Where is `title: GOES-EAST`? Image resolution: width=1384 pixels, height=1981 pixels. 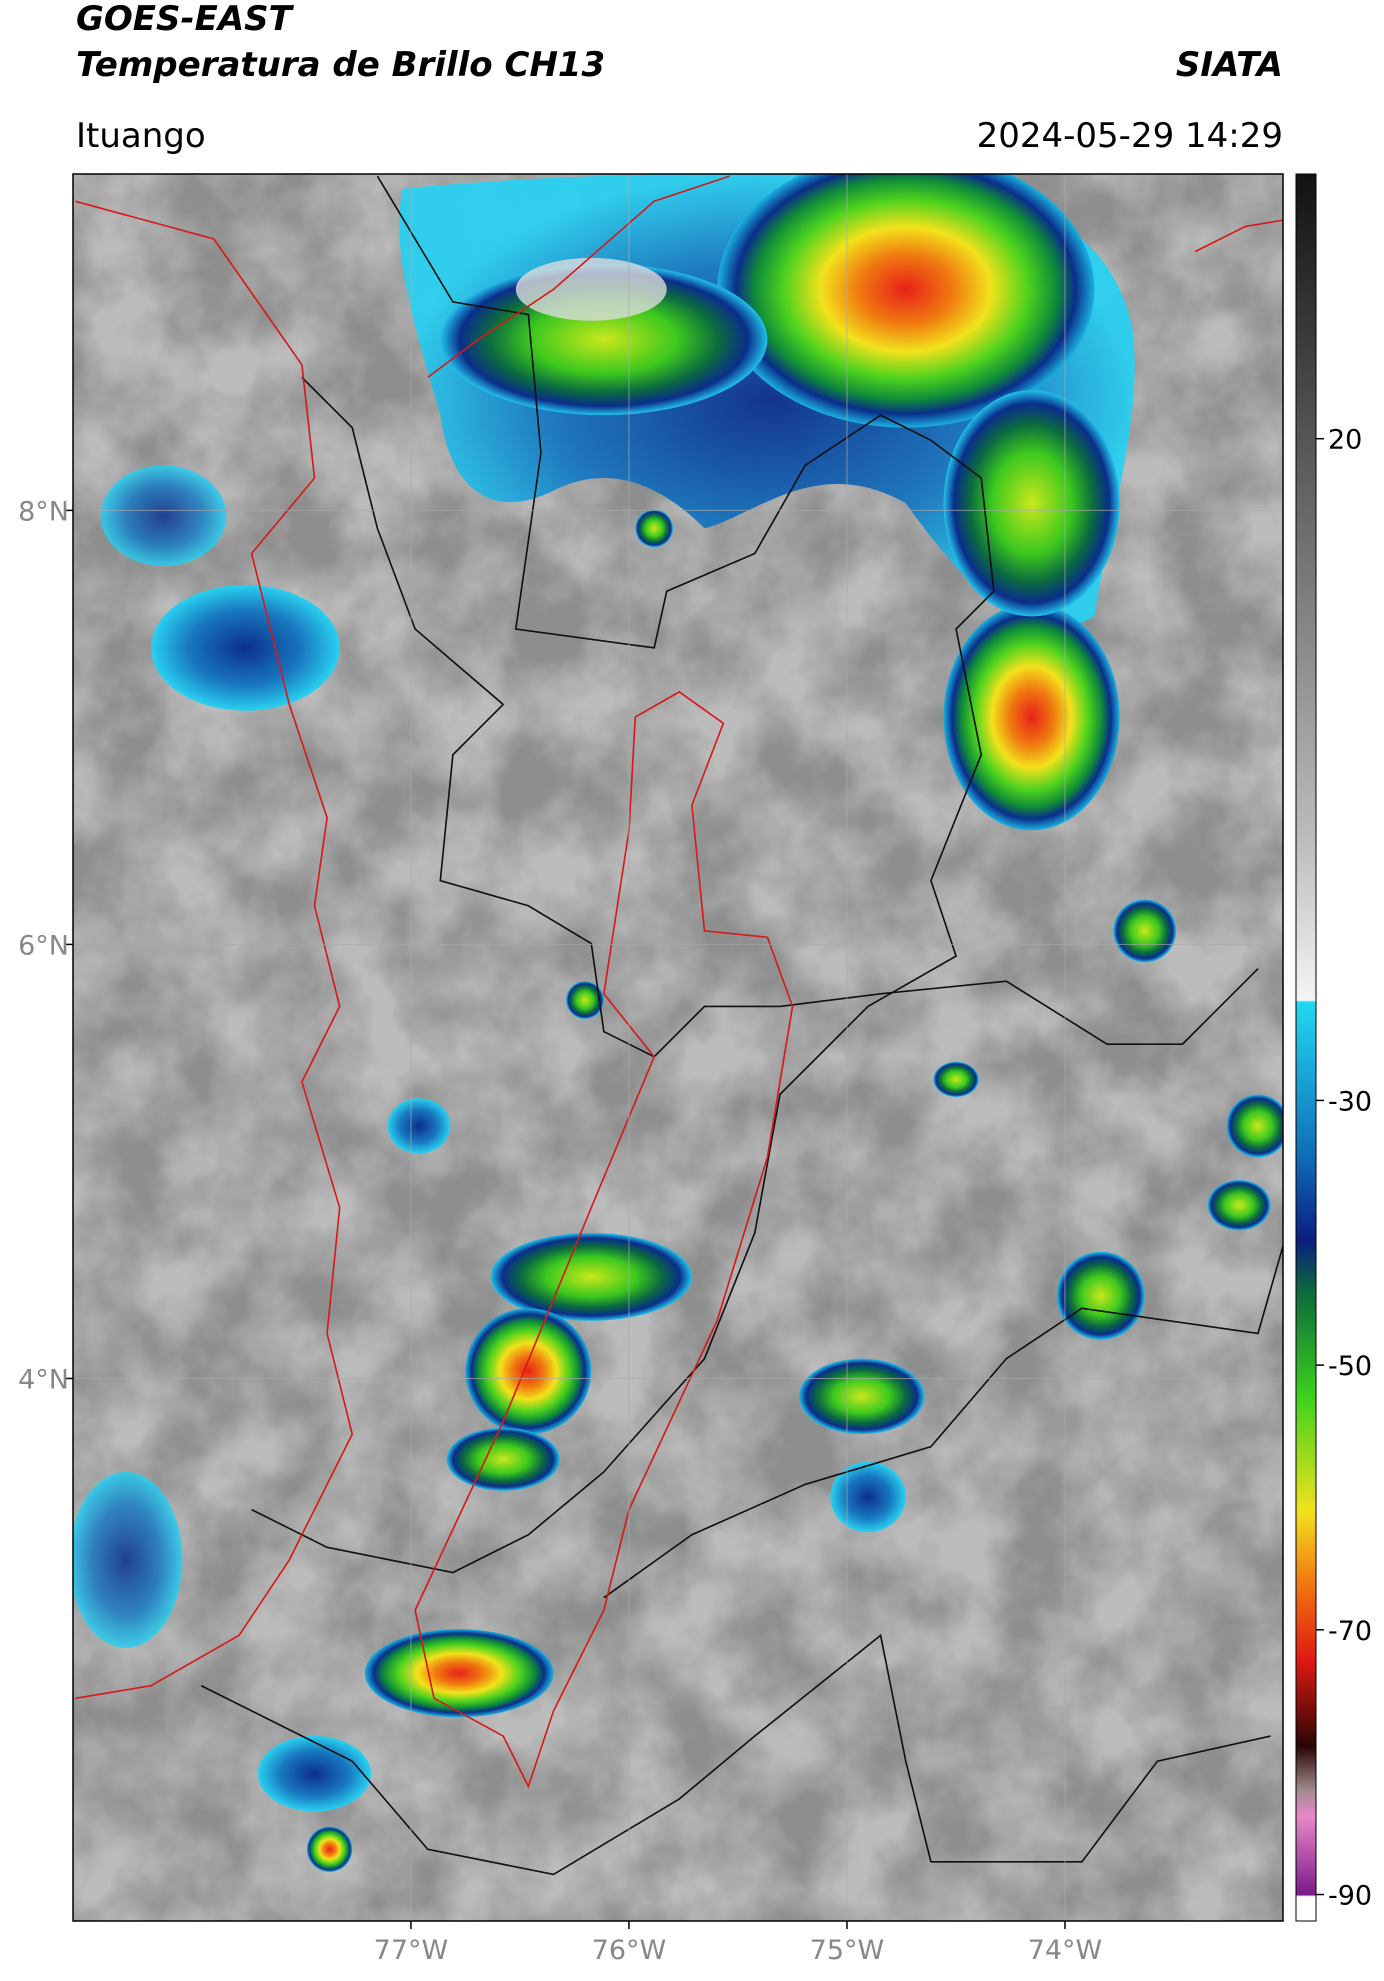 title: GOES-EAST is located at coordinates (185, 19).